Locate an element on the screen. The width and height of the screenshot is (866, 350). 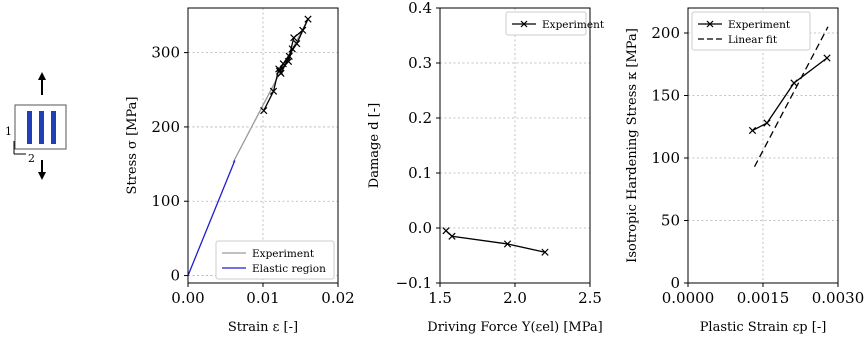
x-axis-label: Plastic Strain εp [-] is located at coordinates (763, 327).